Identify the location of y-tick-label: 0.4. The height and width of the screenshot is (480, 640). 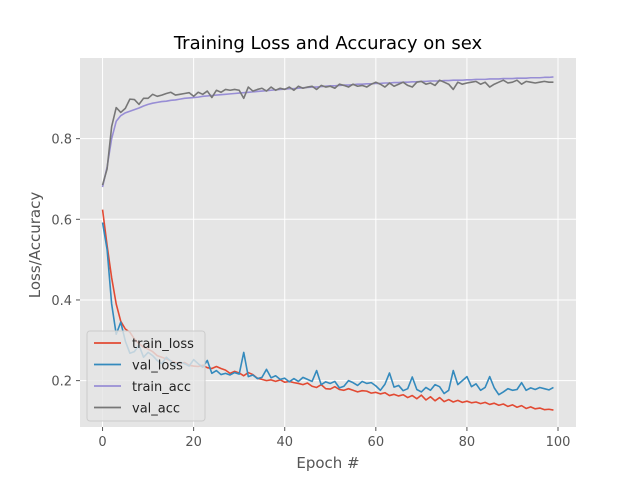
(61, 301).